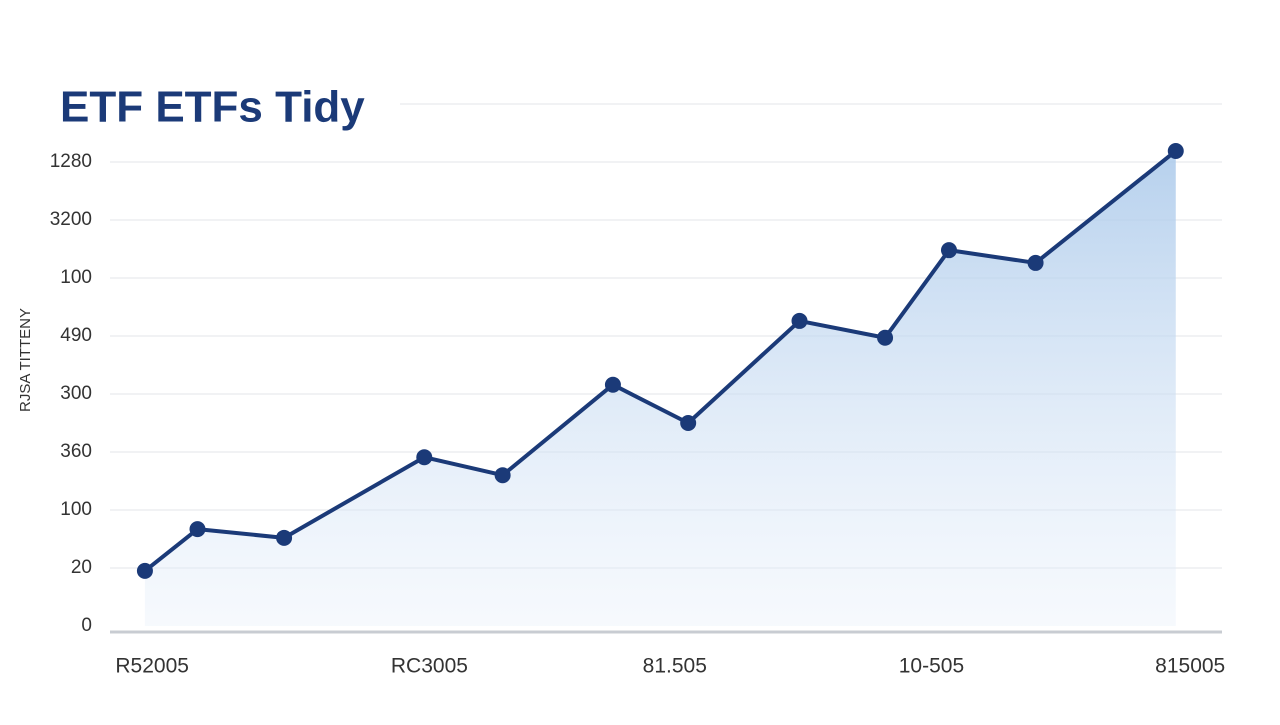 The image size is (1280, 725). What do you see at coordinates (429, 666) in the screenshot?
I see `x-tick-label: RC3005` at bounding box center [429, 666].